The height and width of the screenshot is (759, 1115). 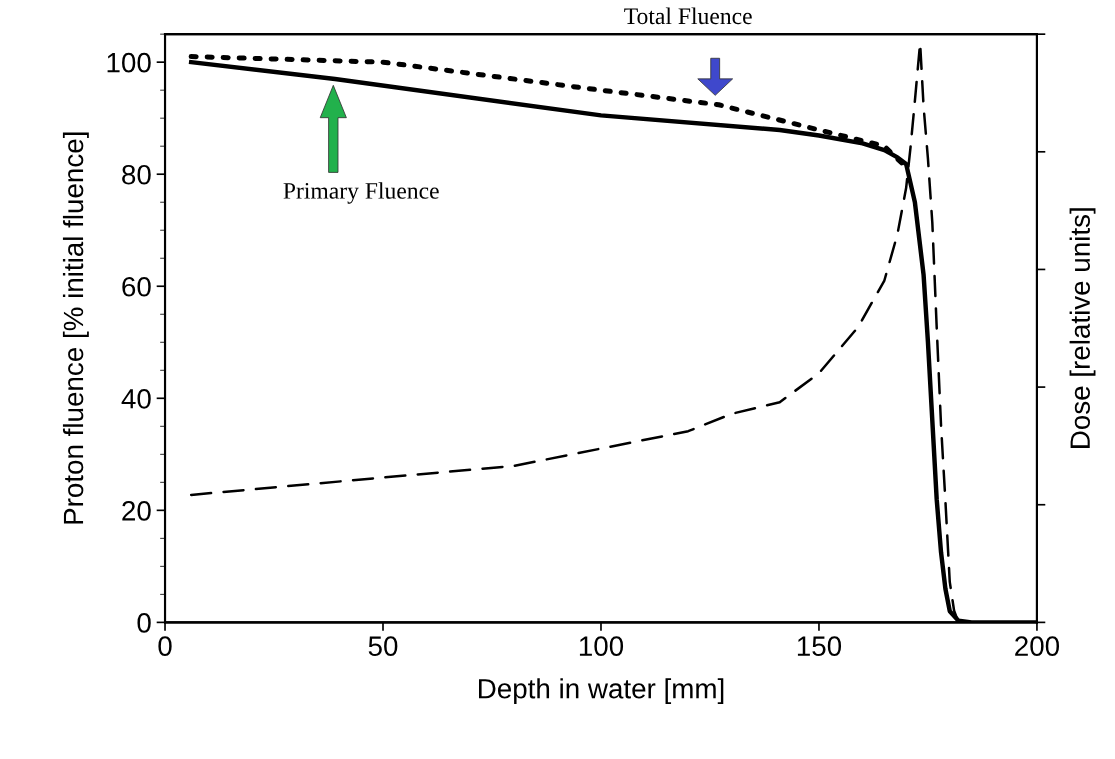 What do you see at coordinates (129, 62) in the screenshot?
I see `y-tick-label: 100` at bounding box center [129, 62].